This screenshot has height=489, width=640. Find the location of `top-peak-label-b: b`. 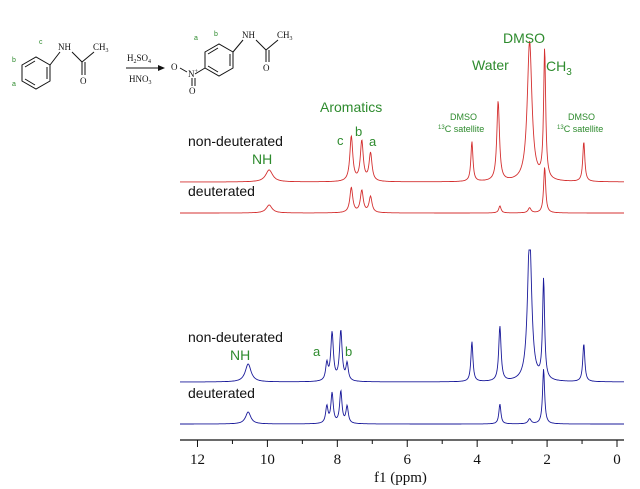

top-peak-label-b: b is located at coordinates (358, 131).